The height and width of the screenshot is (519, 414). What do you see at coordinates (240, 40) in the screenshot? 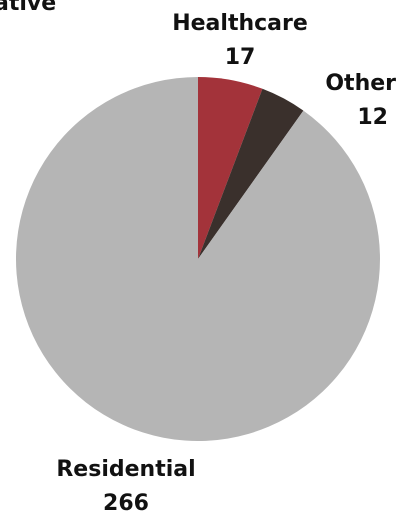
I see `label-healthcare: Healthcare 17` at bounding box center [240, 40].